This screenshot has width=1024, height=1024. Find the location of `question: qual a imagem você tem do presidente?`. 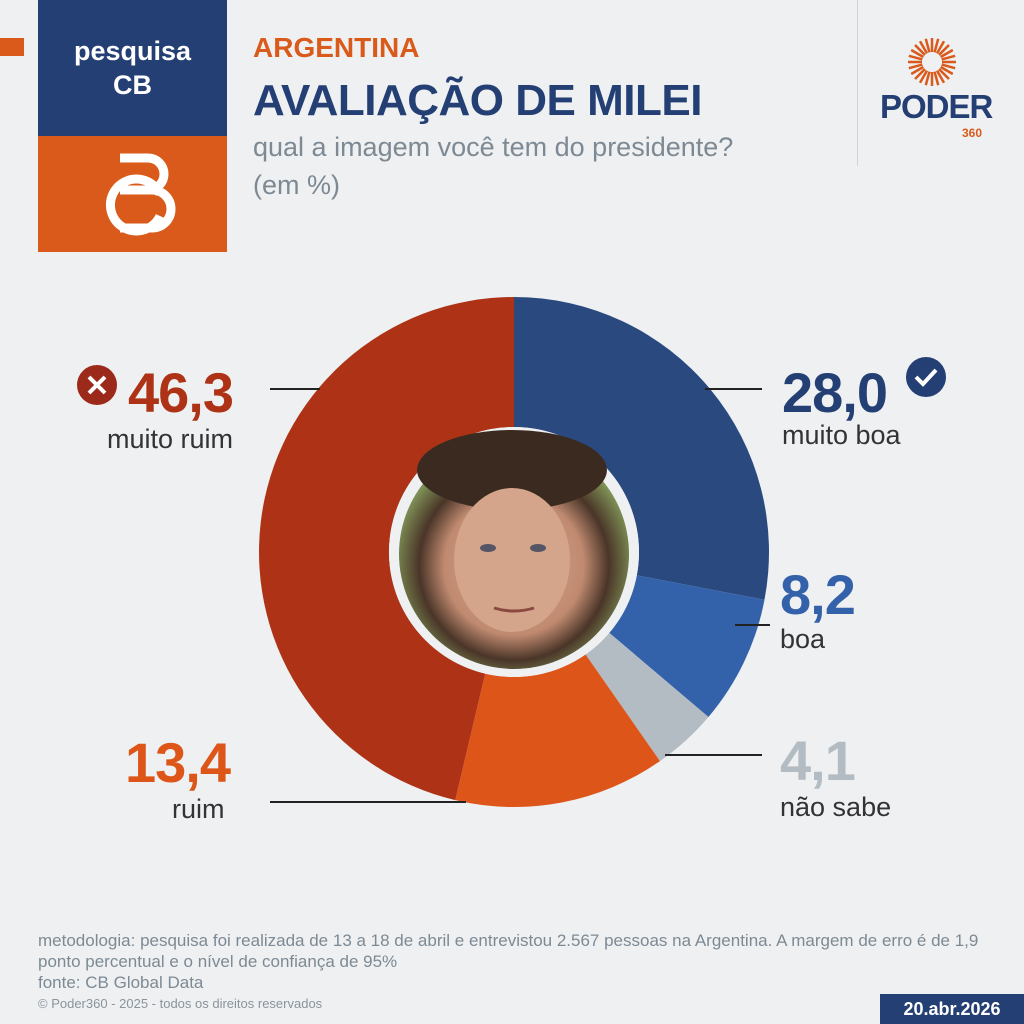

question: qual a imagem você tem do presidente? is located at coordinates (493, 147).